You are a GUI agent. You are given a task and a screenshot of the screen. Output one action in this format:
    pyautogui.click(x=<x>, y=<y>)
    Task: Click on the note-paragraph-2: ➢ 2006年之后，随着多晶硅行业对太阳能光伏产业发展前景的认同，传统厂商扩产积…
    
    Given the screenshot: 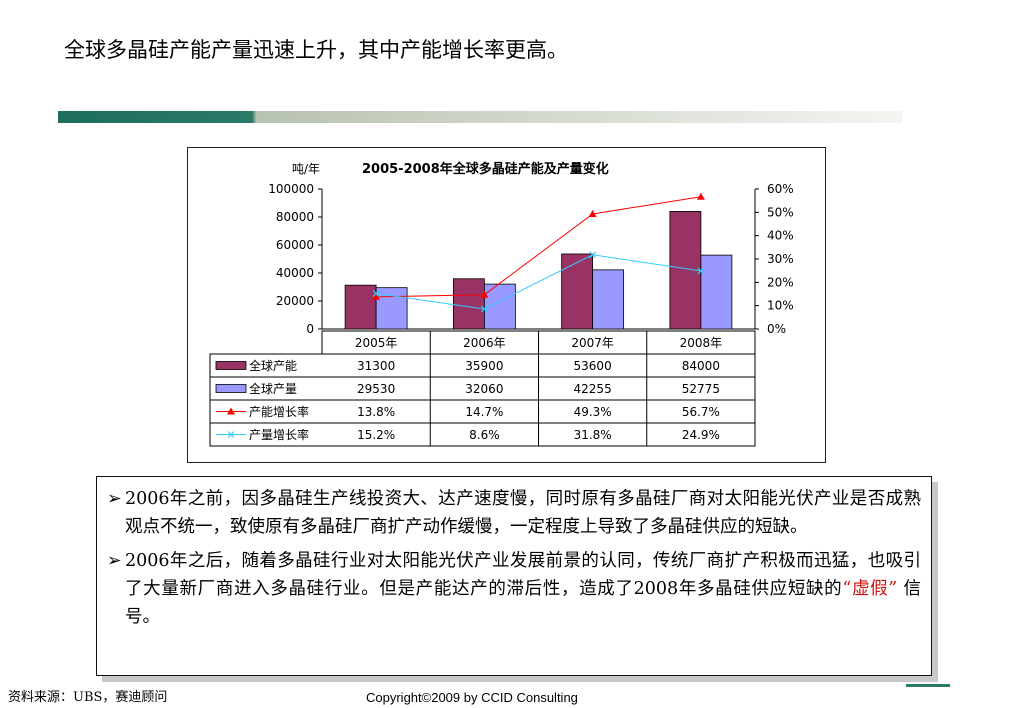 What is the action you would take?
    pyautogui.click(x=514, y=589)
    